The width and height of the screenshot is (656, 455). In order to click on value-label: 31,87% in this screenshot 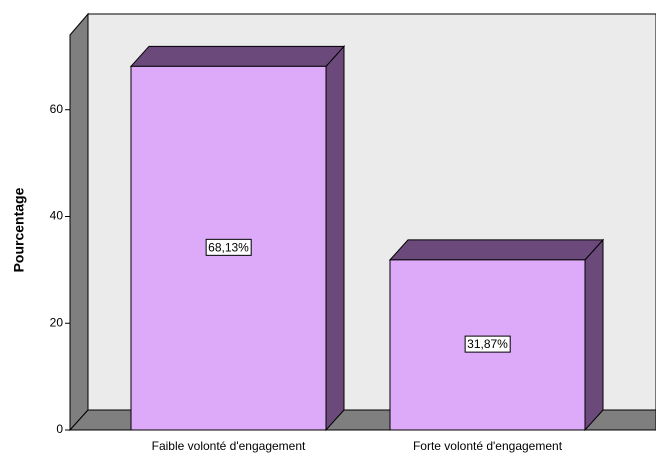, I will do `click(487, 344)`.